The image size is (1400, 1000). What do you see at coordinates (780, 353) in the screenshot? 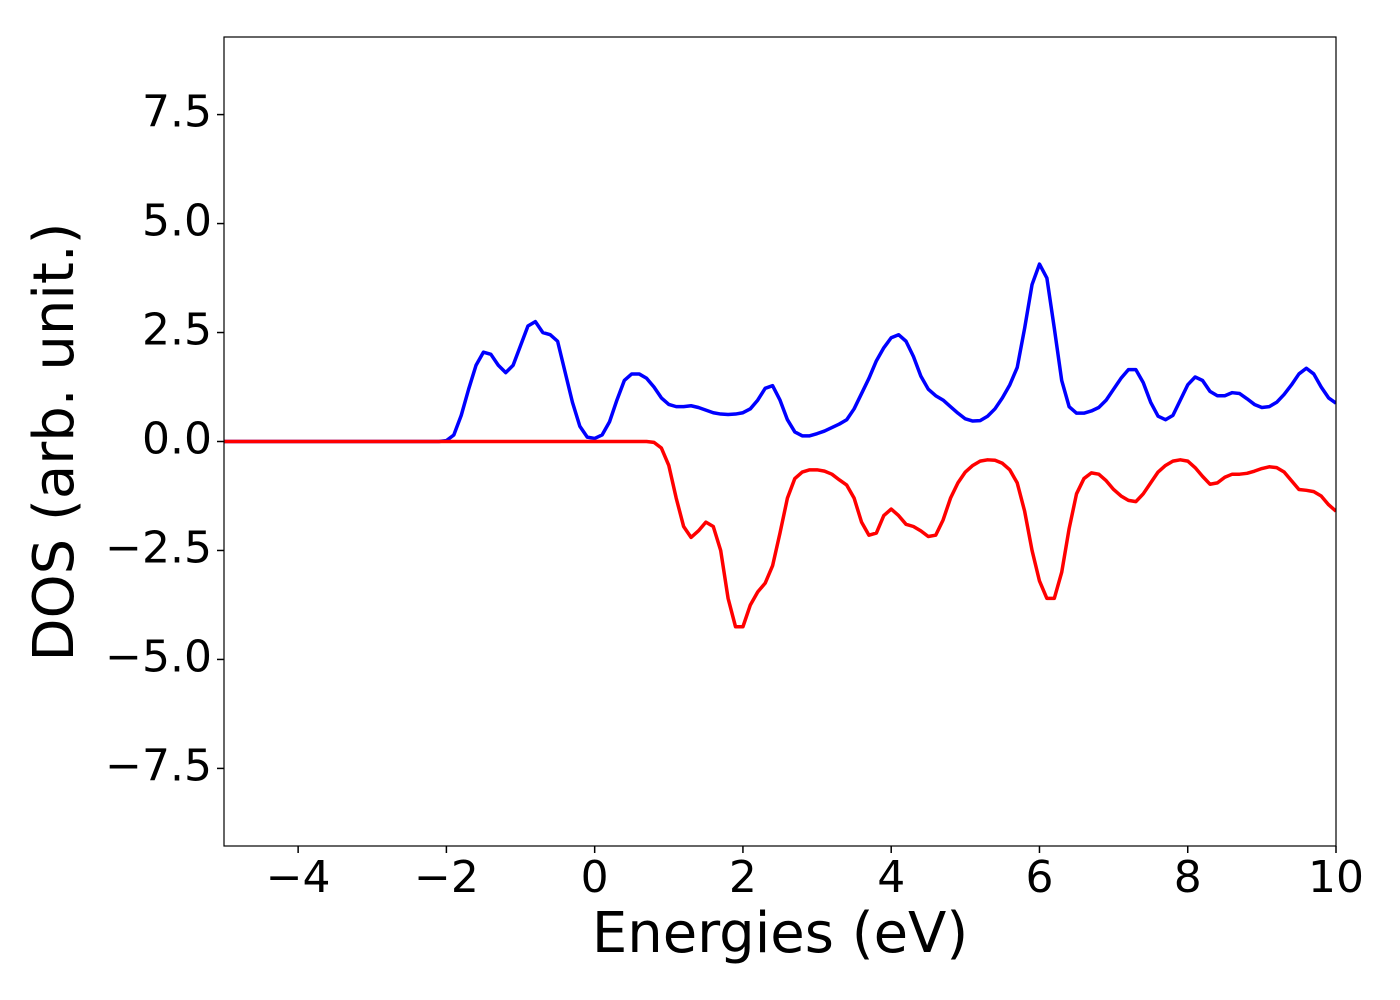
I see `line-series` at bounding box center [780, 353].